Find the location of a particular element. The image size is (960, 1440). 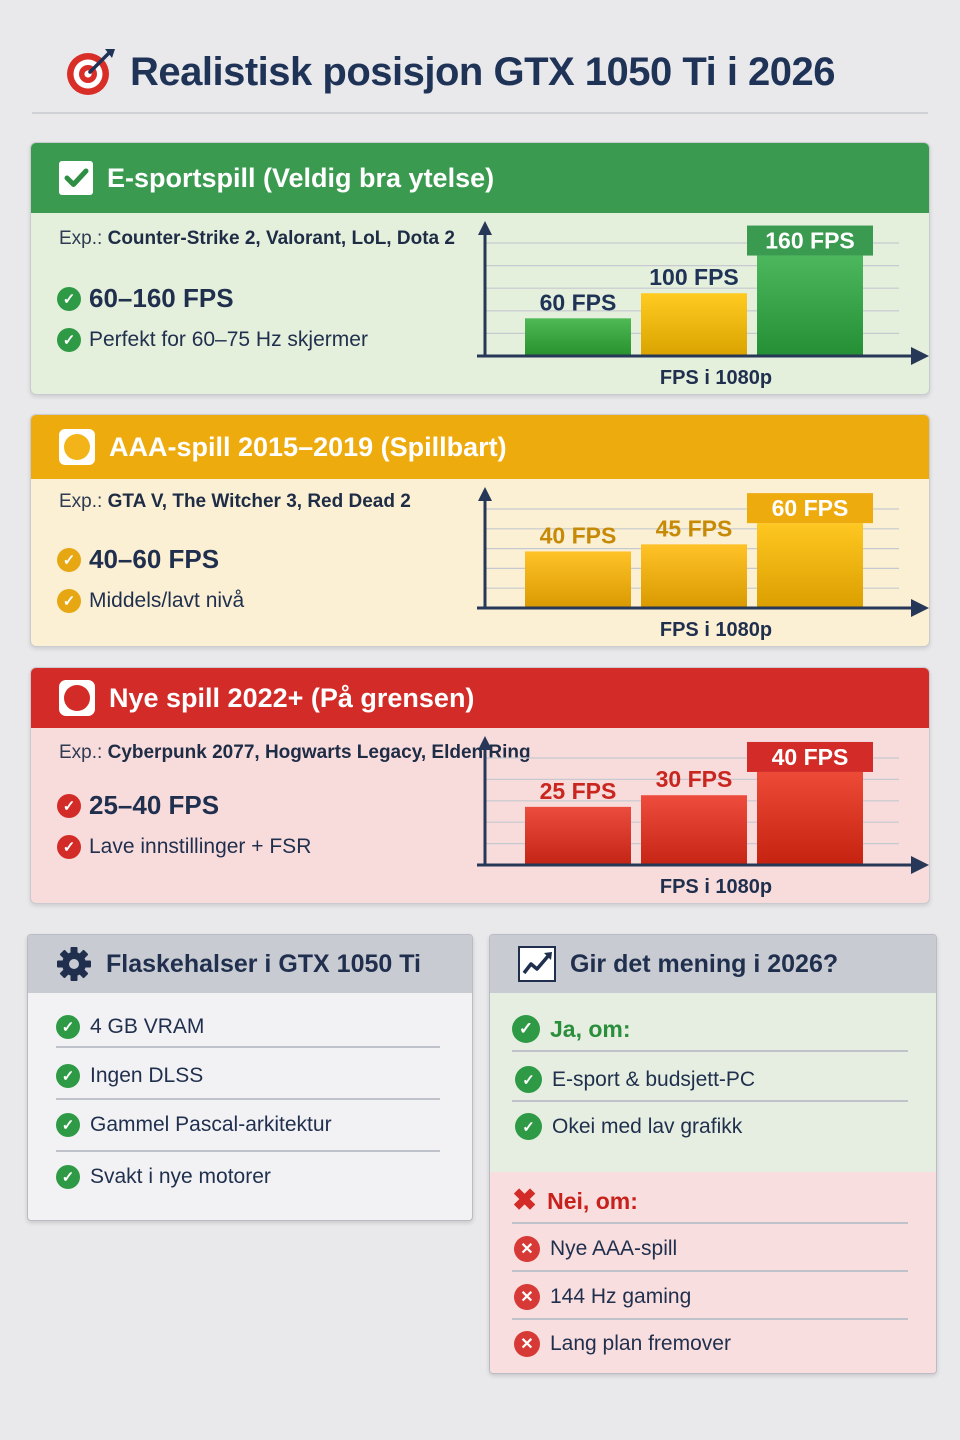

aaa-chart: 40 FPS 45 FPS 60 FPS FPS i 1080p is located at coordinates (700, 562).